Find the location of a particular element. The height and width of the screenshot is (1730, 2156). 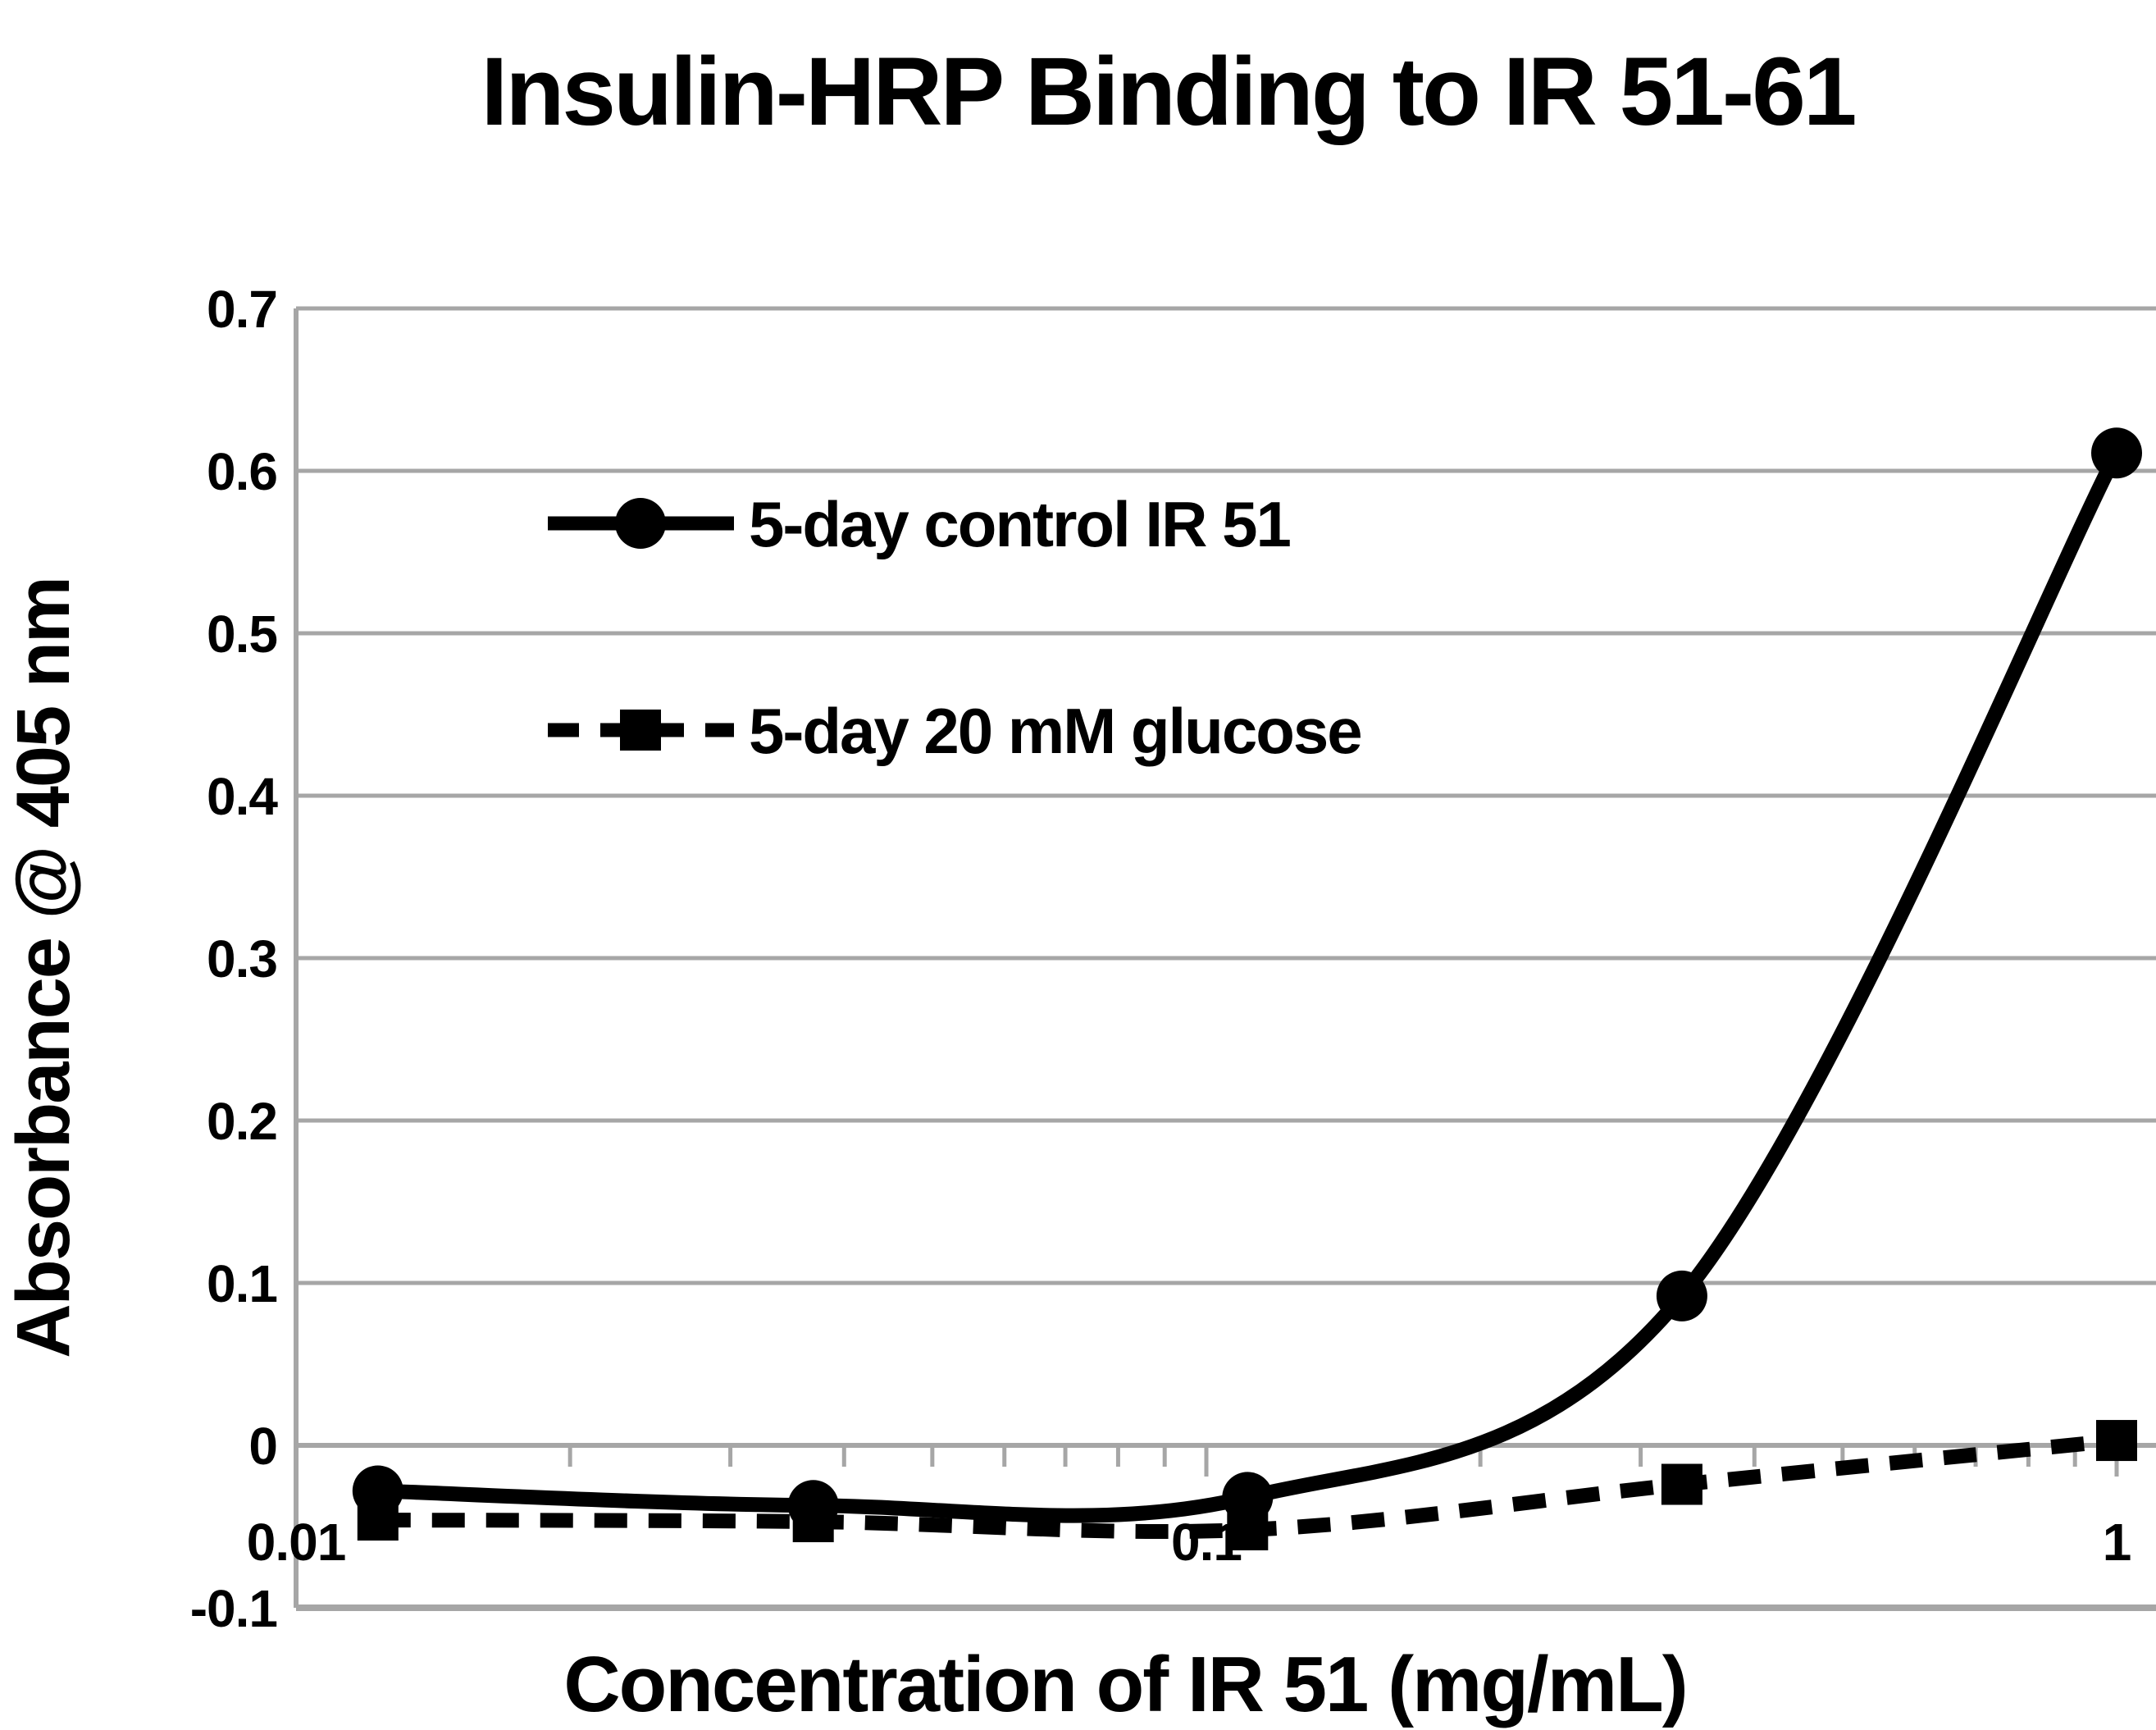

x-tick-label: 1 is located at coordinates (2117, 1542).